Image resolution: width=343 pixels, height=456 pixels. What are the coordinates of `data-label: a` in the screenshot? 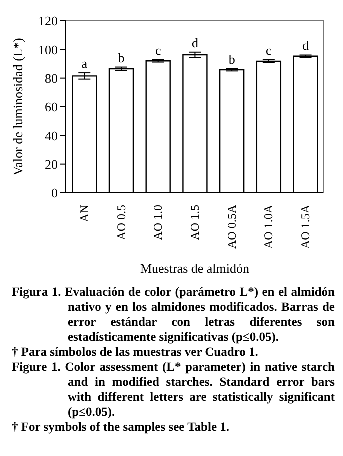 It's located at (85, 63).